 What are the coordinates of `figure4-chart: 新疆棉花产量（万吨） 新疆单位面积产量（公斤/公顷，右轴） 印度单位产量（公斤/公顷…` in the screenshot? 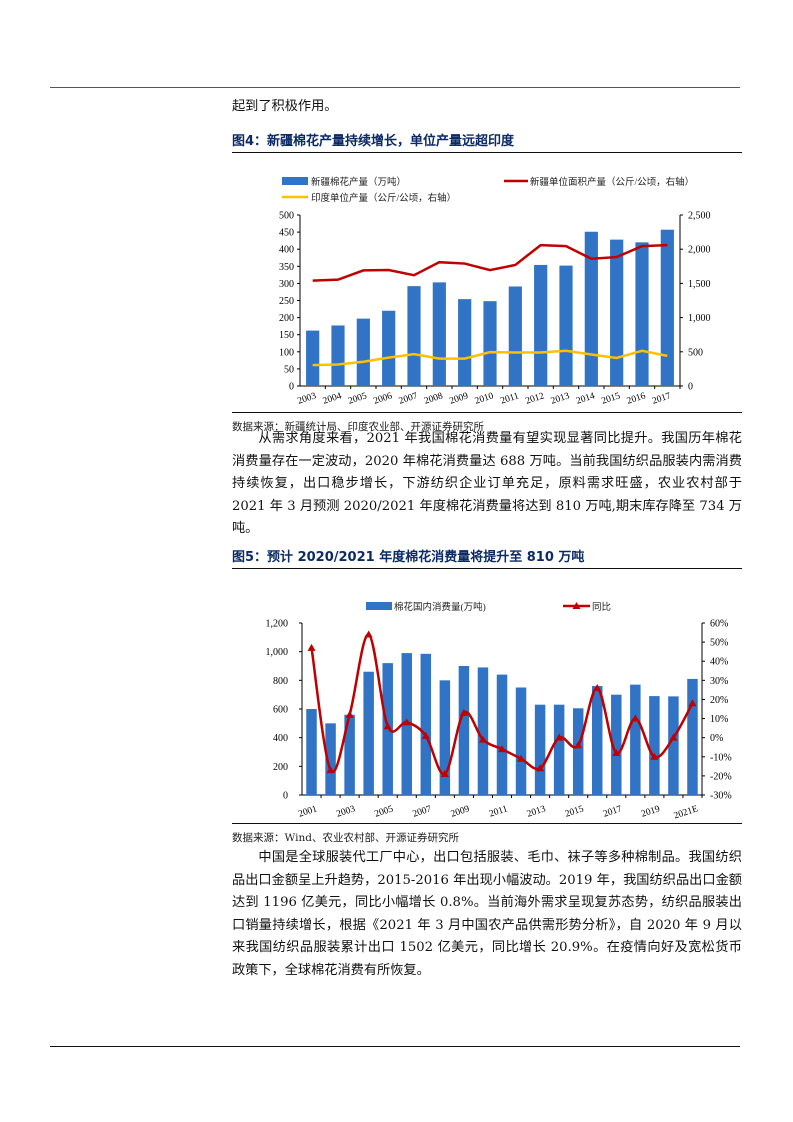 It's located at (487, 282).